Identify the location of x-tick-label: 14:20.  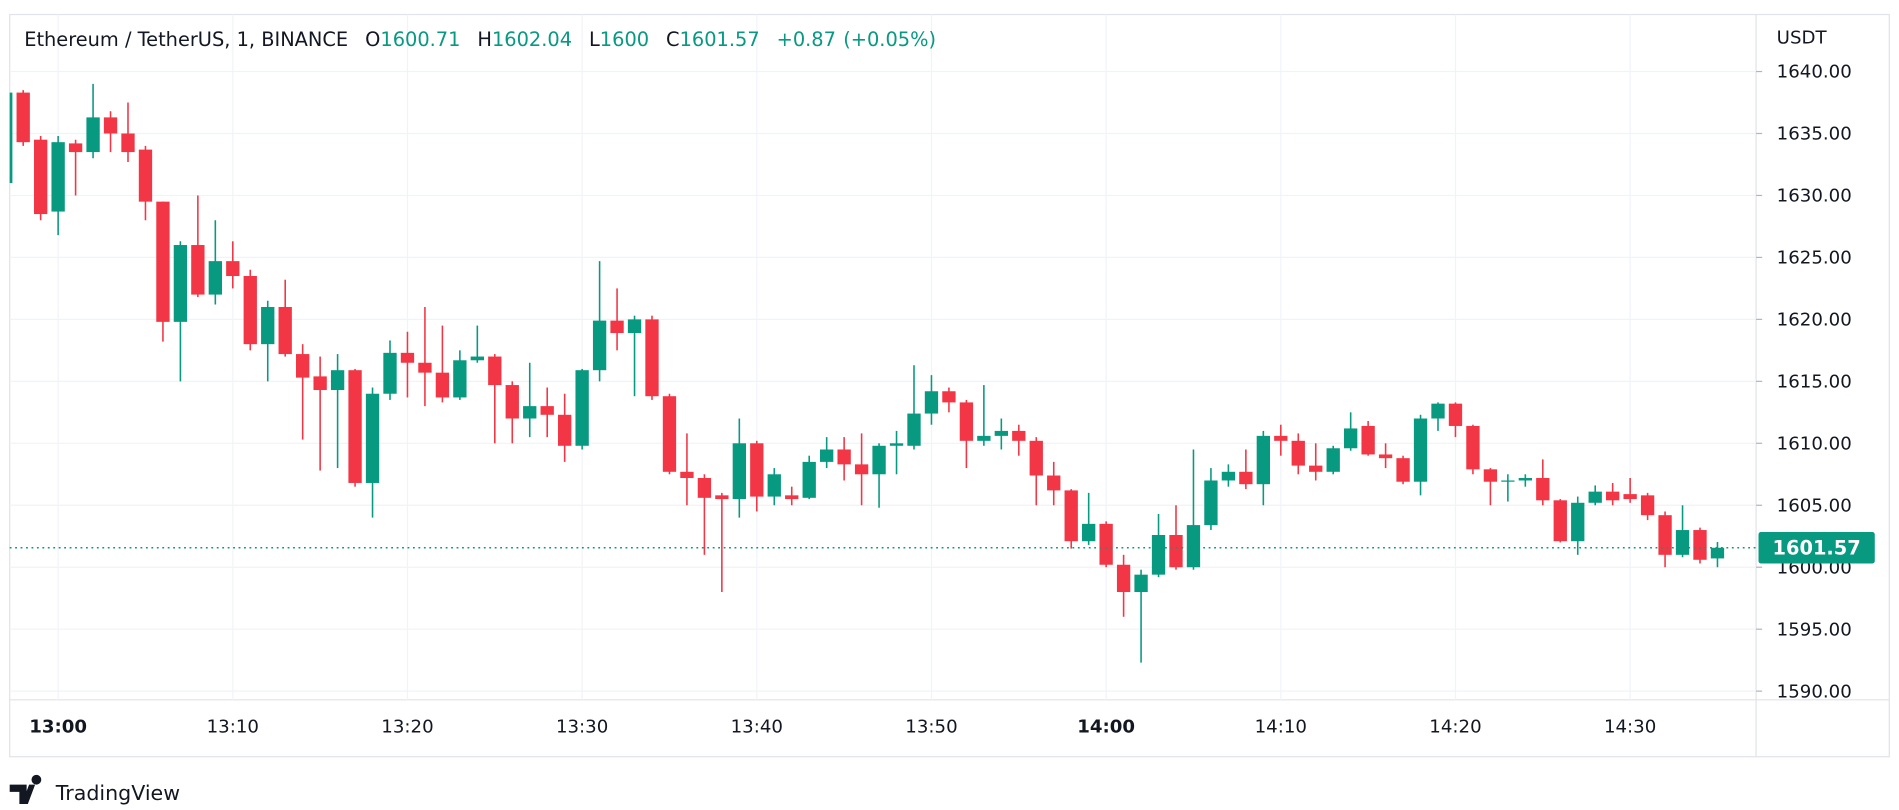
(1455, 727).